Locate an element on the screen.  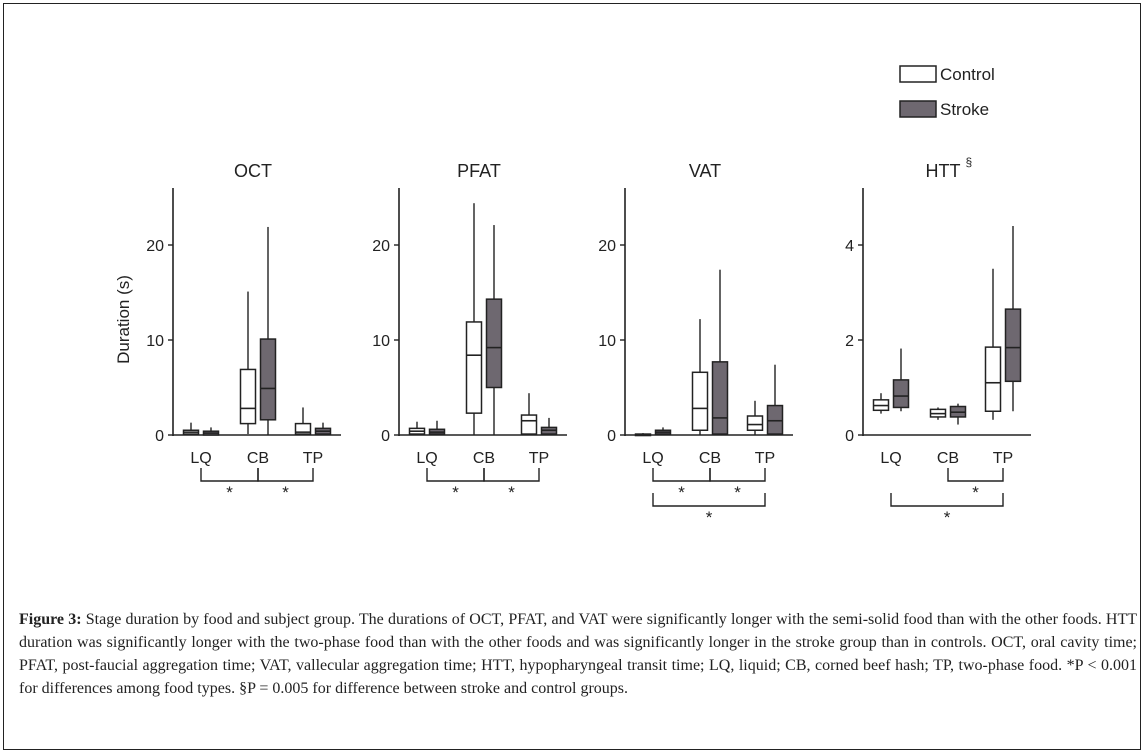
y-tick-label: 2 is located at coordinates (849, 341).